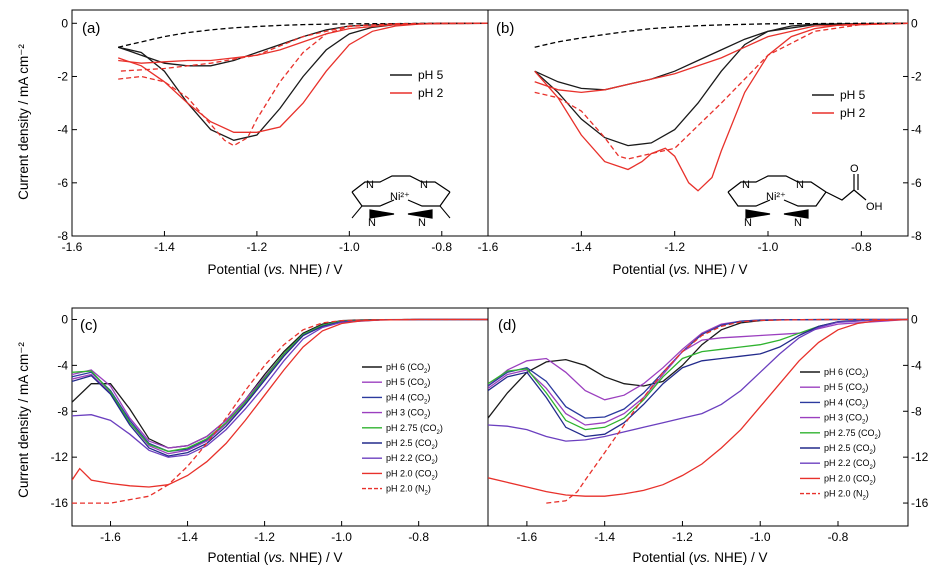 The height and width of the screenshot is (571, 933). I want to click on macrocycle-structure-a: N N Ni²⁺ N N, so click(401, 202).